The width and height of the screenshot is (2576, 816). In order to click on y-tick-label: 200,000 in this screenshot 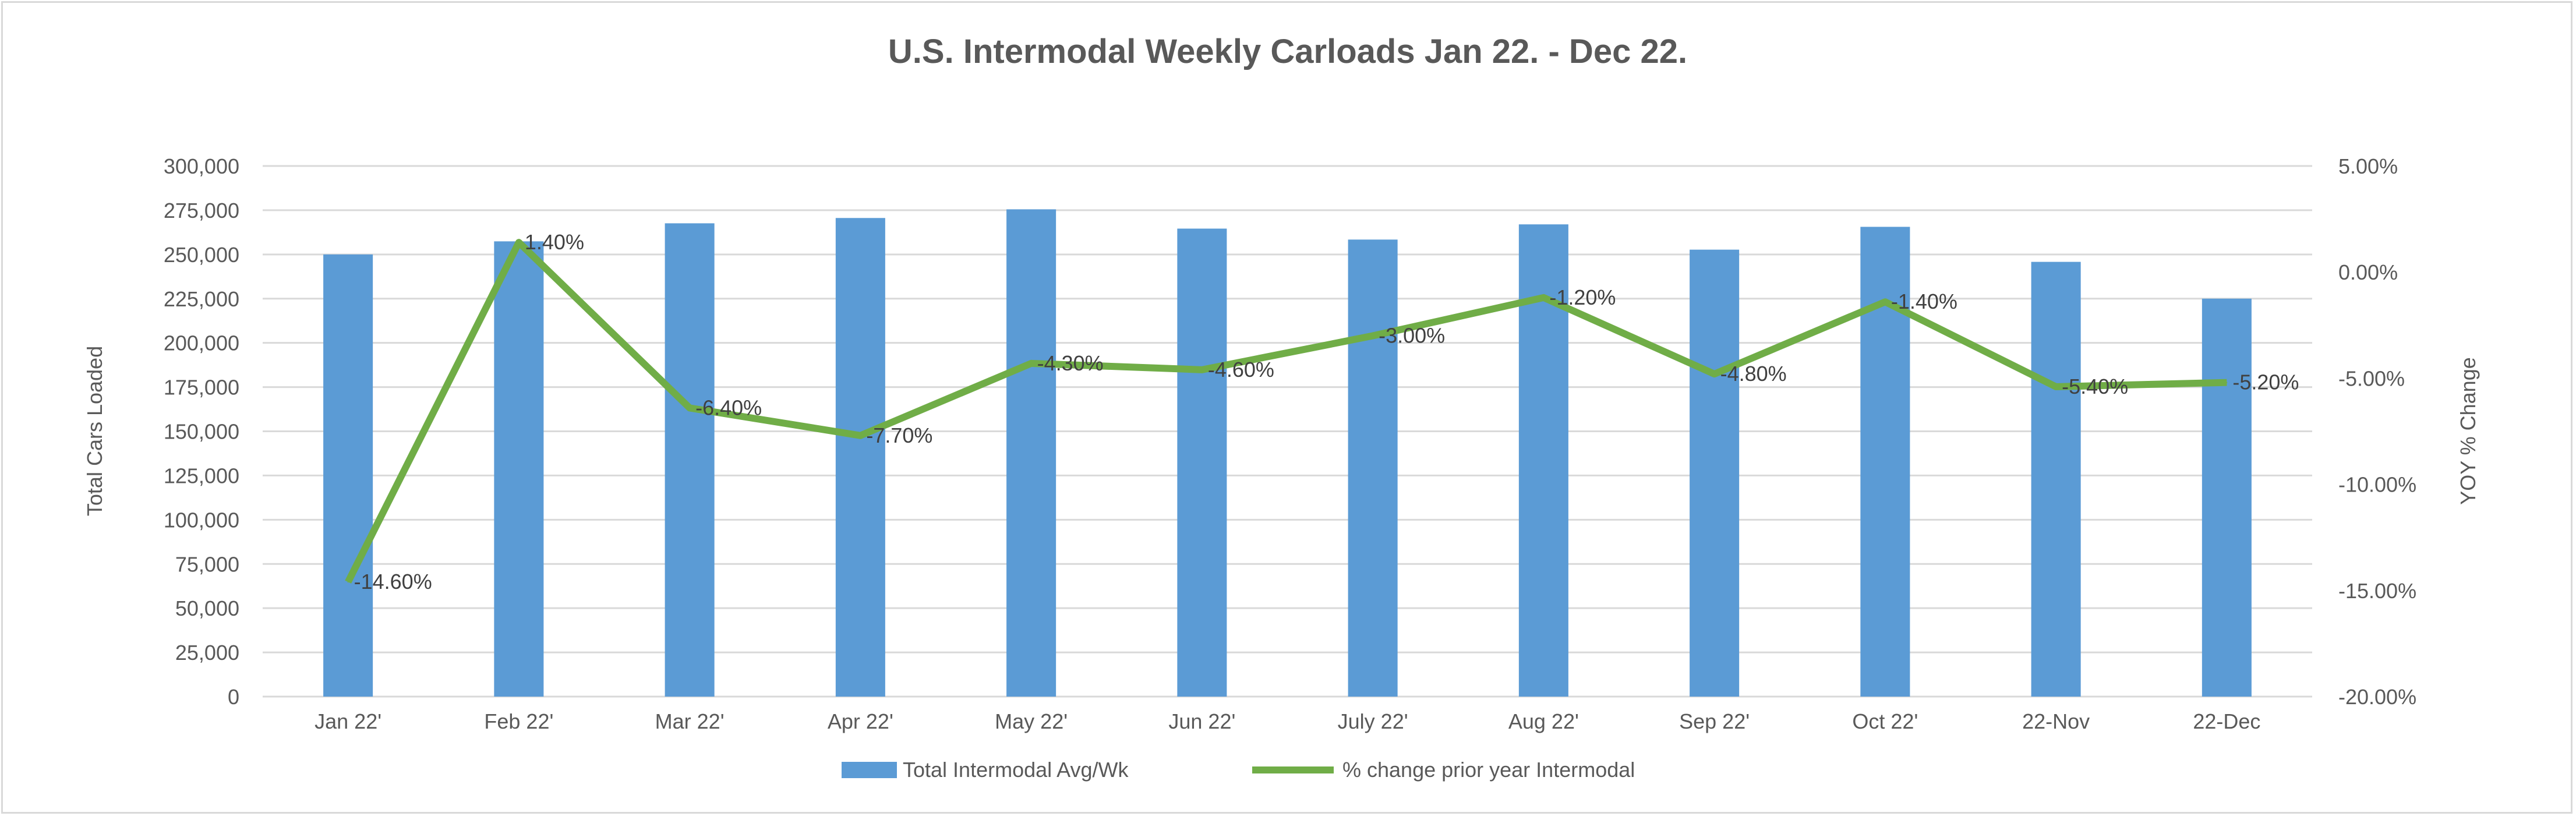, I will do `click(201, 343)`.